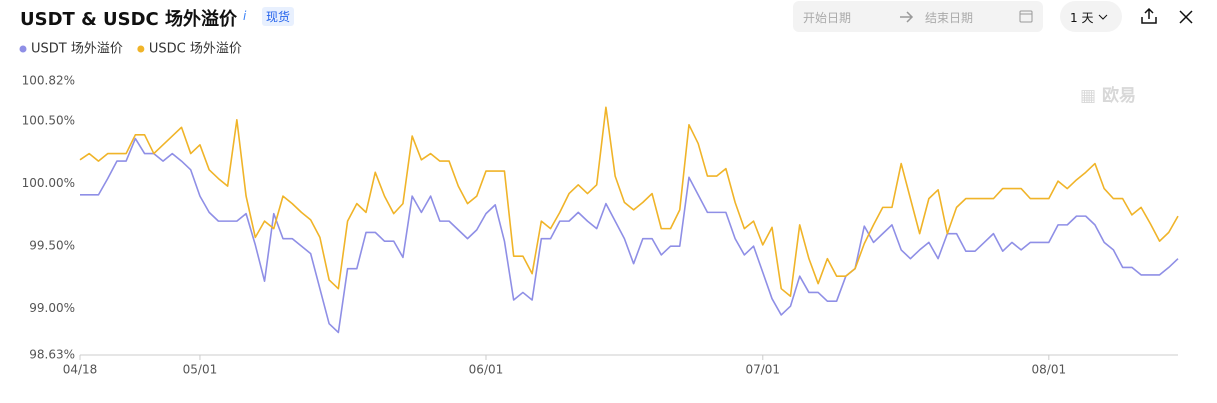 The width and height of the screenshot is (1217, 403). Describe the element at coordinates (907, 17) in the screenshot. I see `arrow-icon` at that location.